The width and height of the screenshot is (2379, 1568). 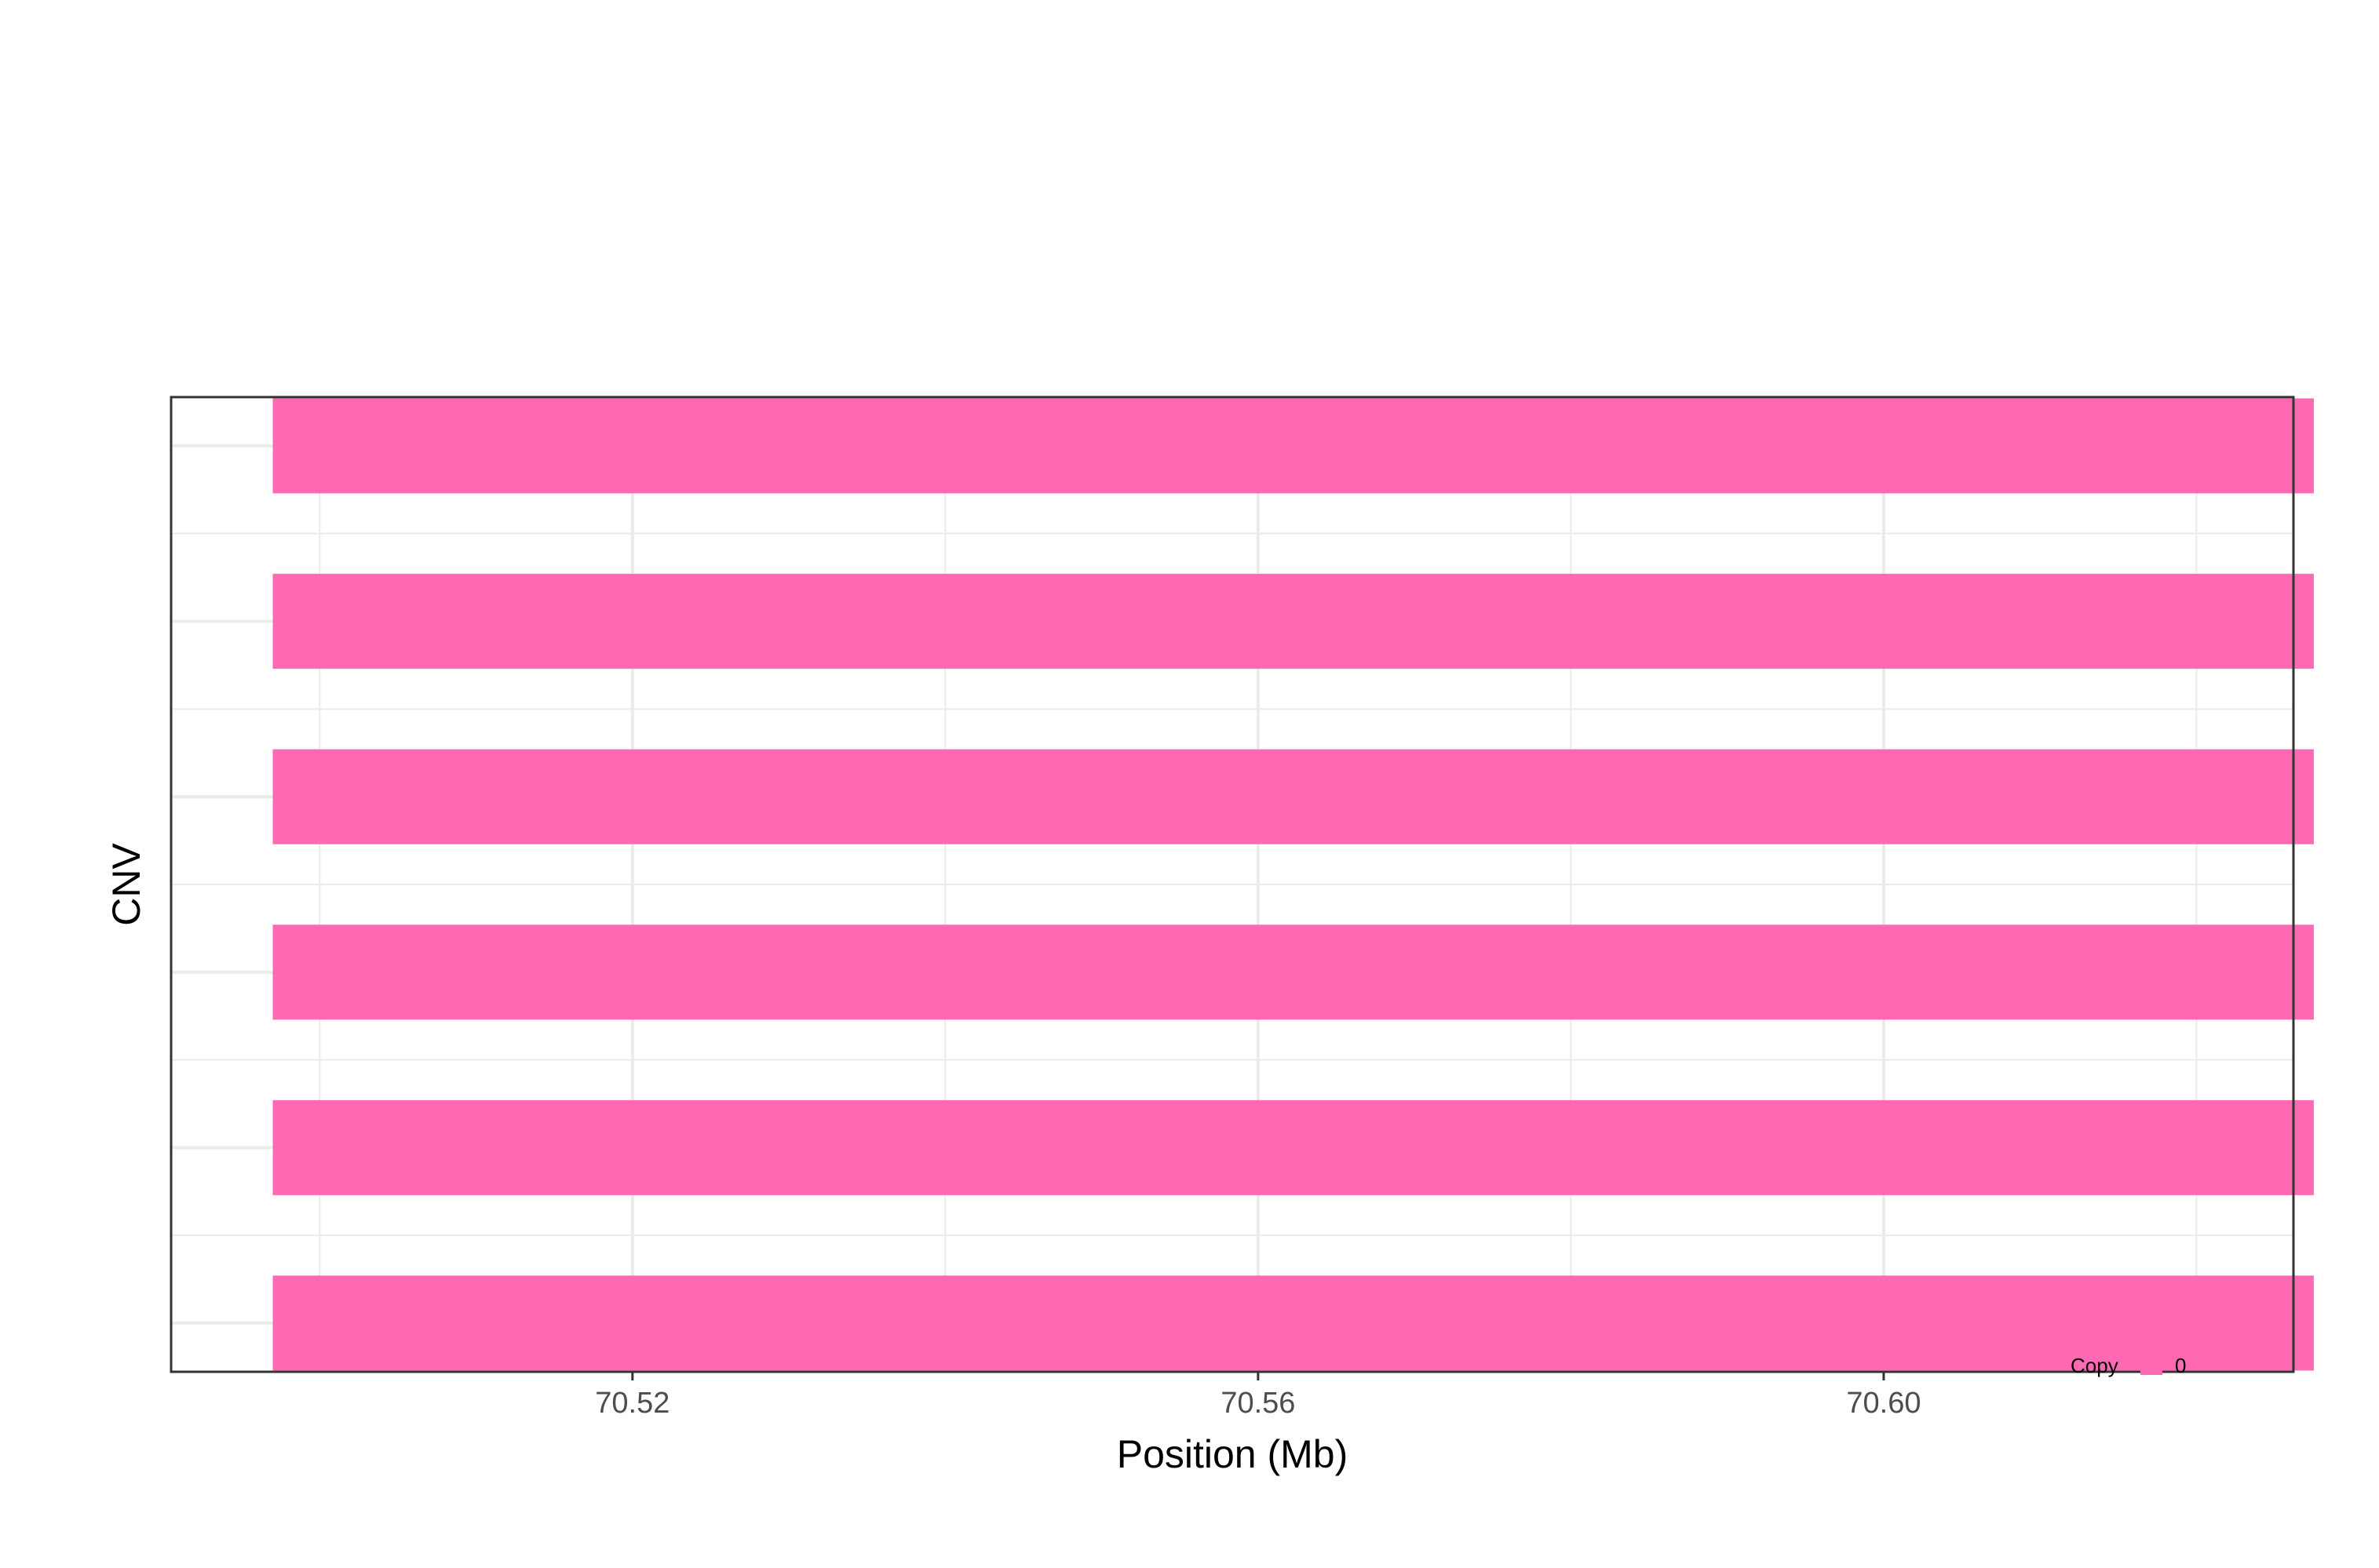 What do you see at coordinates (2094, 1365) in the screenshot?
I see `legend-title: Copy` at bounding box center [2094, 1365].